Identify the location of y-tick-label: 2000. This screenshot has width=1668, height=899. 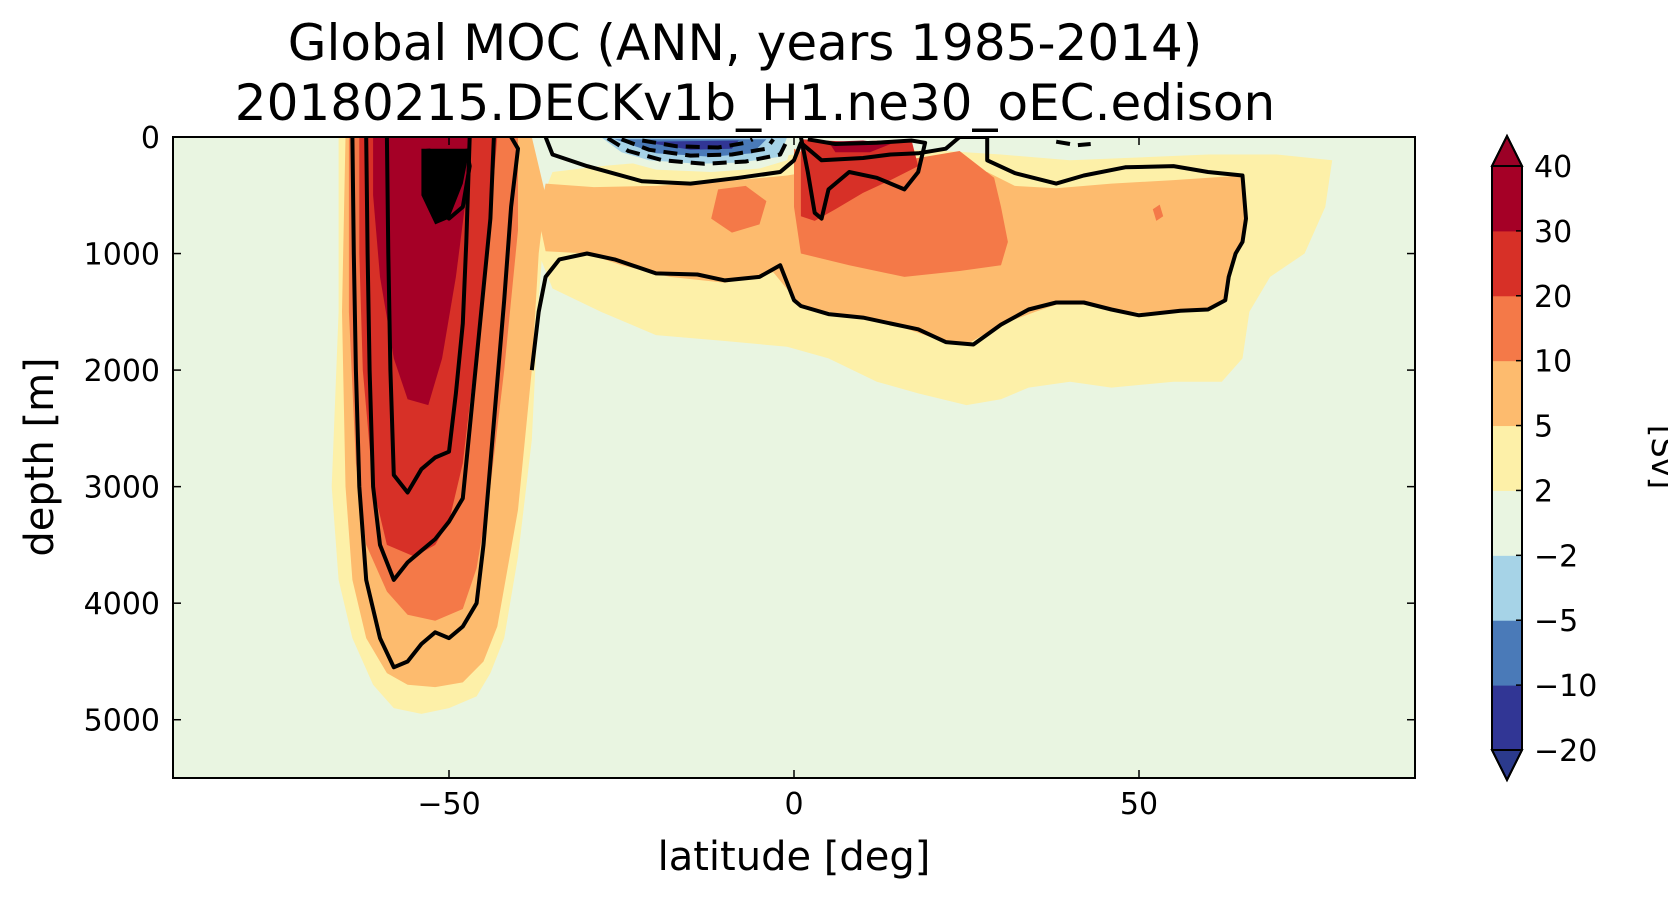
(122, 371).